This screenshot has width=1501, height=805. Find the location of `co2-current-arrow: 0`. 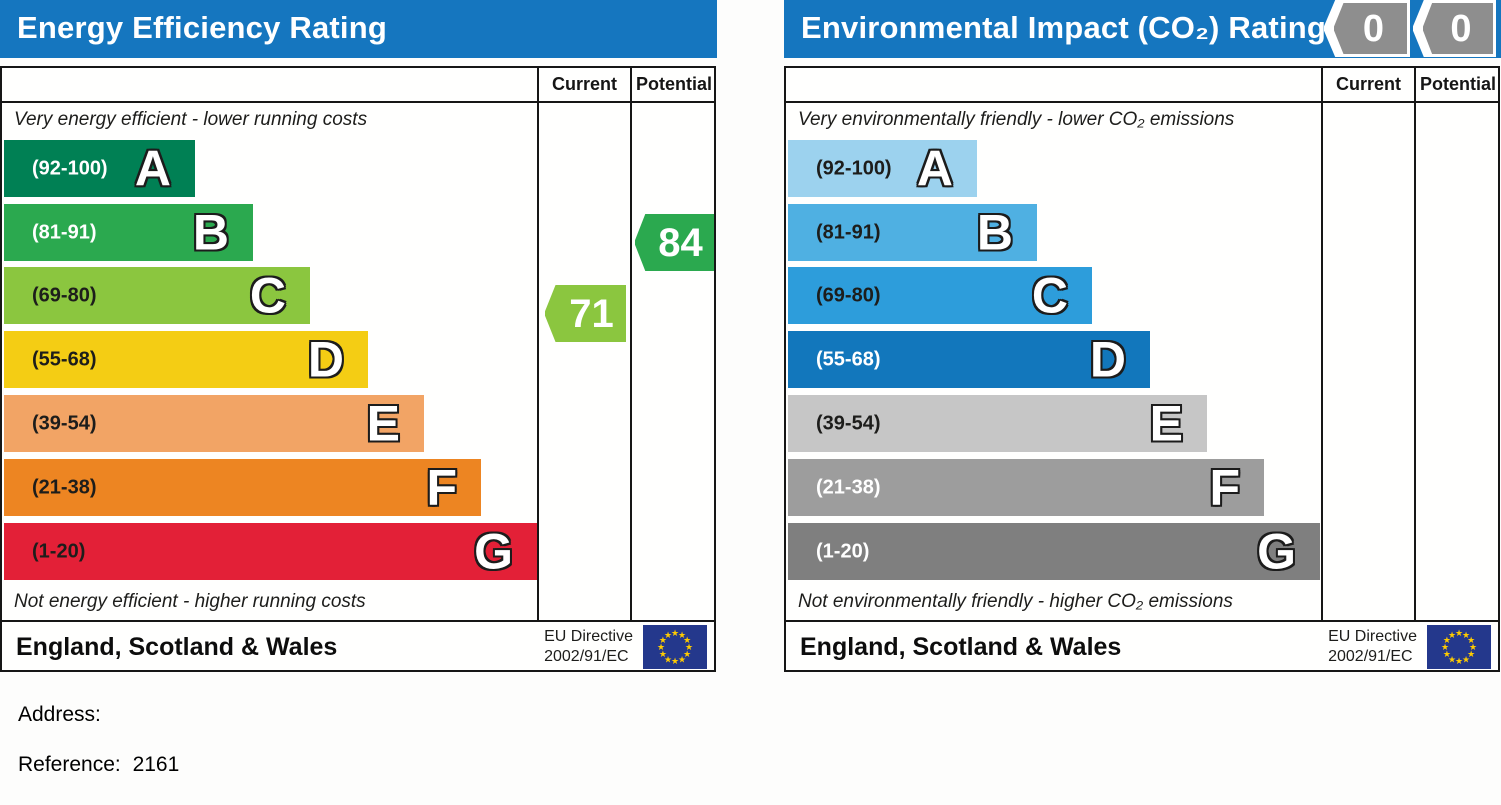

co2-current-arrow: 0 is located at coordinates (1367, 28).